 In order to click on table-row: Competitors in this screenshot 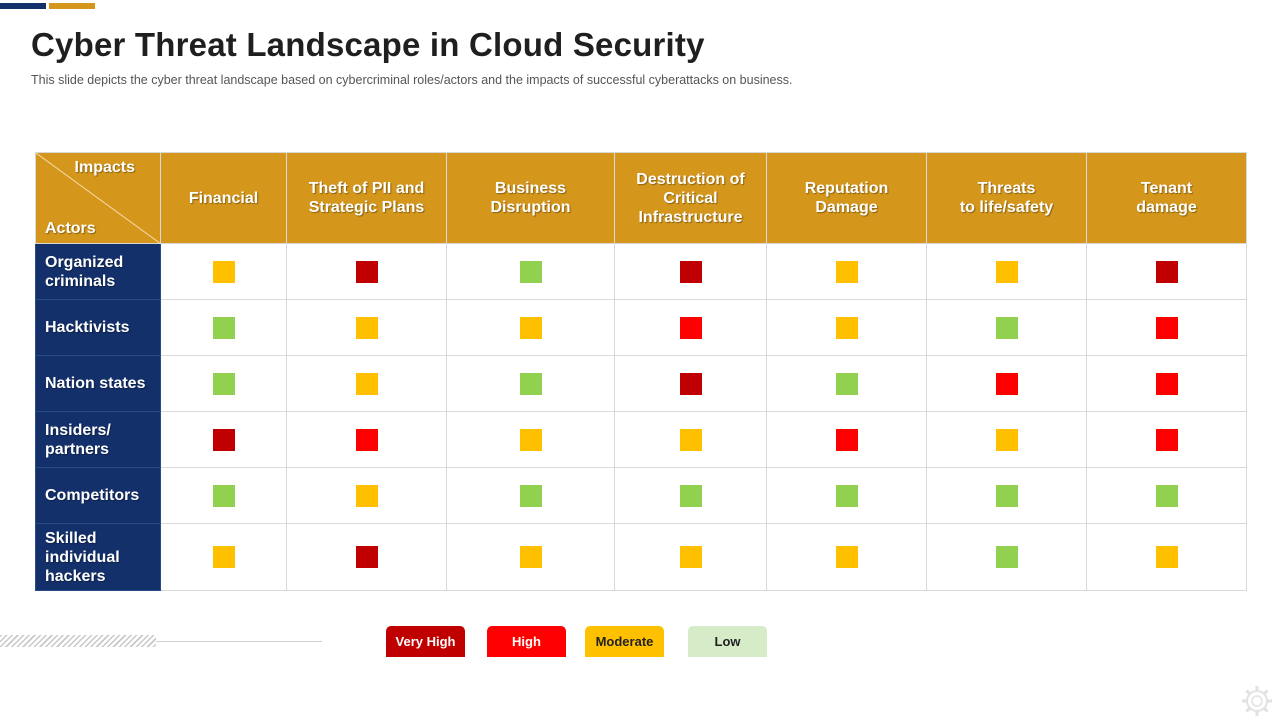, I will do `click(641, 495)`.